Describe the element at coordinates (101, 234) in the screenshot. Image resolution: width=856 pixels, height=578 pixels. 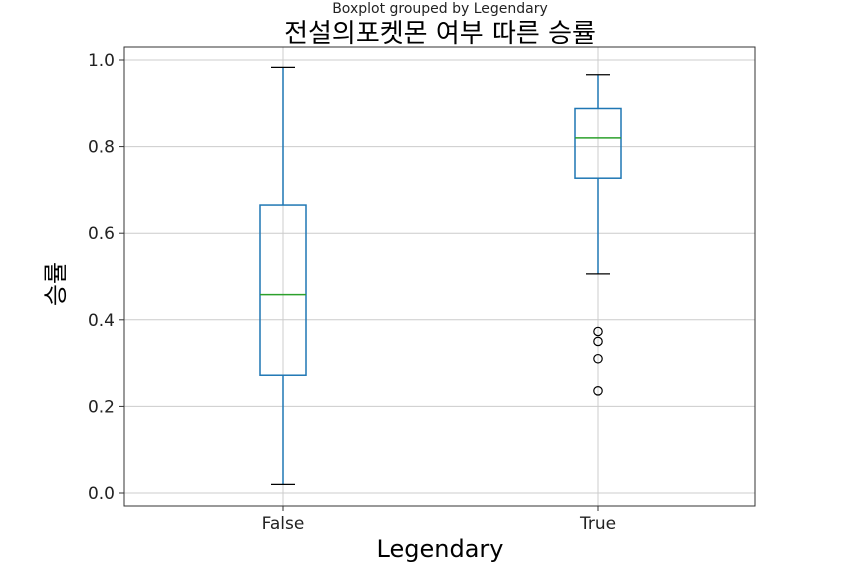
I see `y-tick-label: 0.6` at that location.